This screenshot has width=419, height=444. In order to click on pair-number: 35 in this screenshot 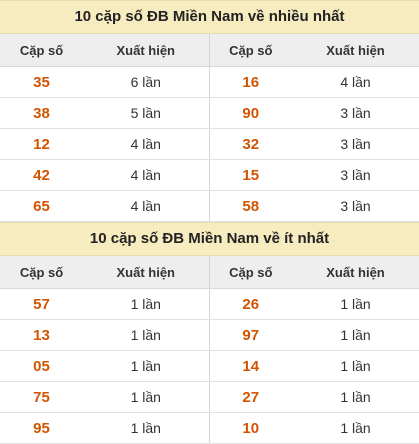, I will do `click(41, 82)`.